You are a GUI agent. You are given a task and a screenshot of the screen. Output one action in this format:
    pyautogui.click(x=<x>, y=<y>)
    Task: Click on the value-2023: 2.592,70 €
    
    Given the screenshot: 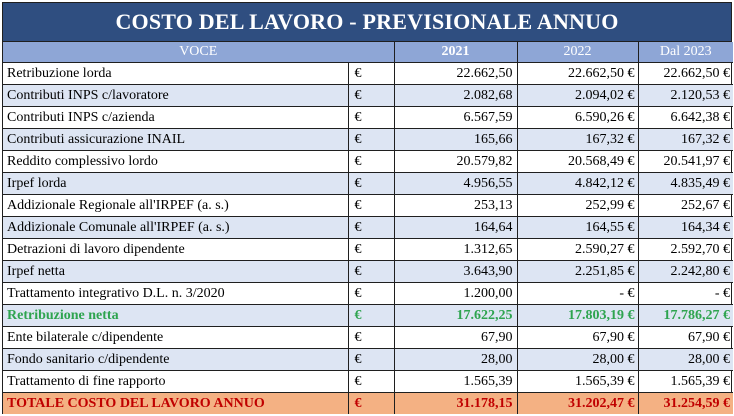 What is the action you would take?
    pyautogui.click(x=685, y=249)
    